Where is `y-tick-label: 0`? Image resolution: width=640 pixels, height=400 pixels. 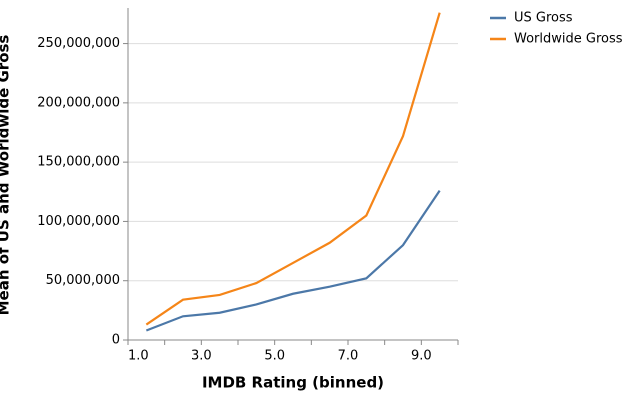
y-tick-label: 0 is located at coordinates (116, 340).